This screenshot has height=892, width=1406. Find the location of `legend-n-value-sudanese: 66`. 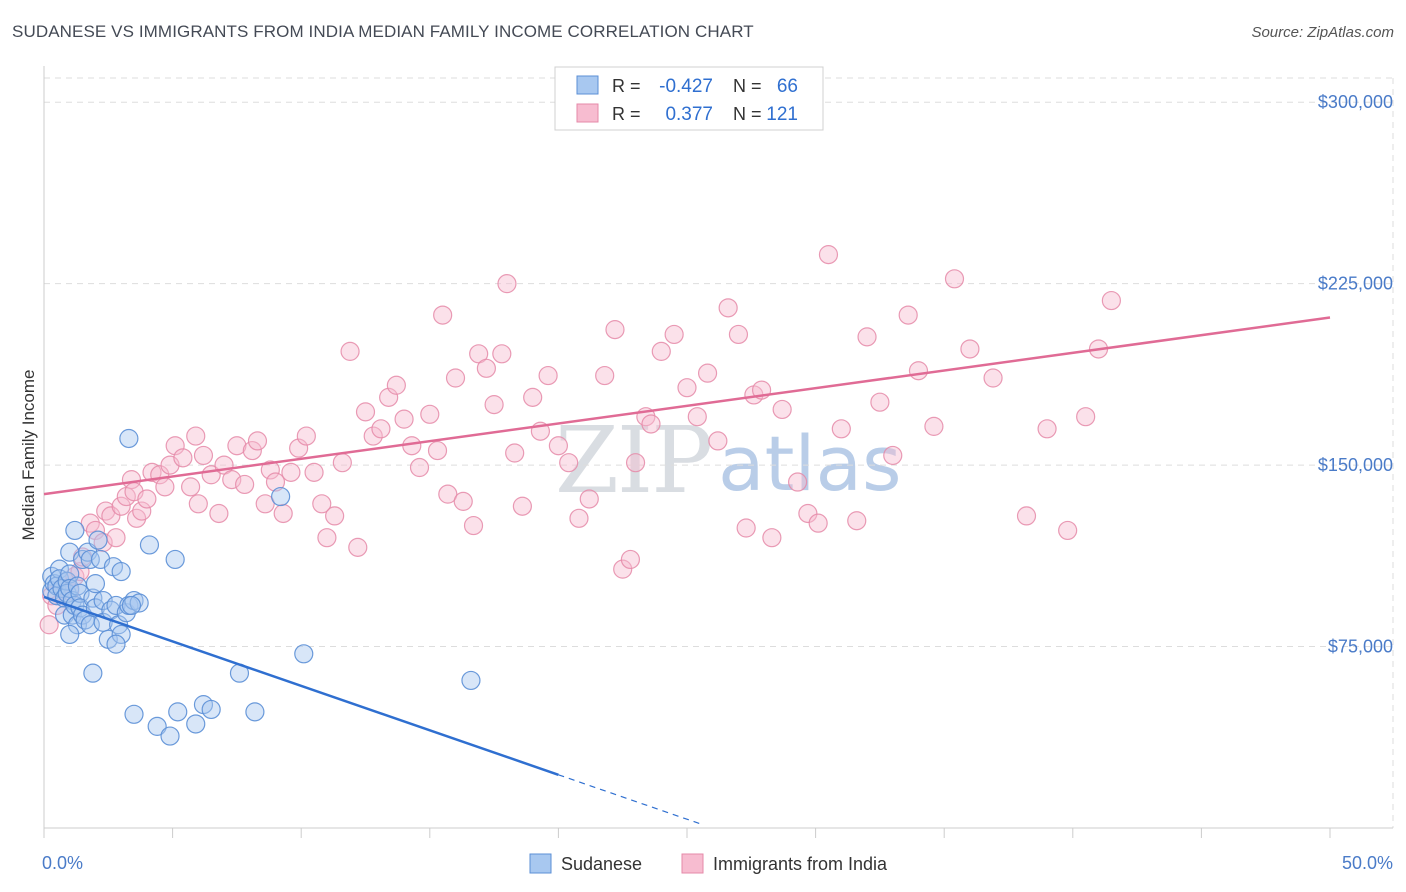

legend-n-value-sudanese: 66 is located at coordinates (787, 86).